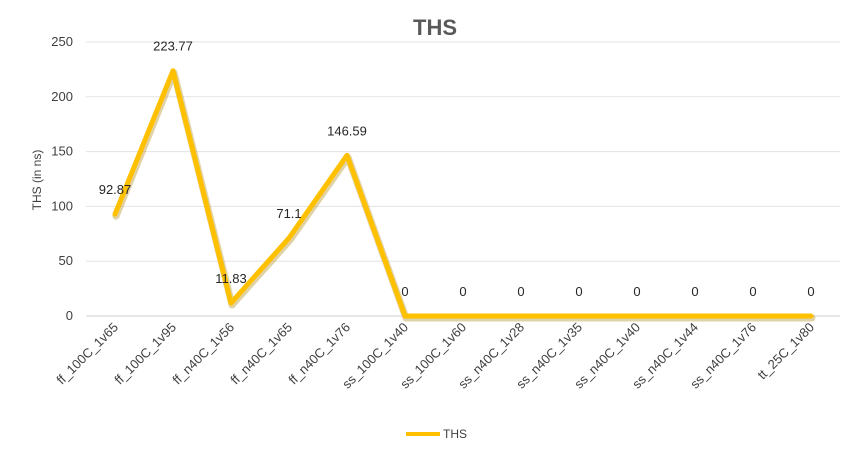 This screenshot has height=455, width=854. Describe the element at coordinates (62, 205) in the screenshot. I see `y-tick-label: 100` at that location.